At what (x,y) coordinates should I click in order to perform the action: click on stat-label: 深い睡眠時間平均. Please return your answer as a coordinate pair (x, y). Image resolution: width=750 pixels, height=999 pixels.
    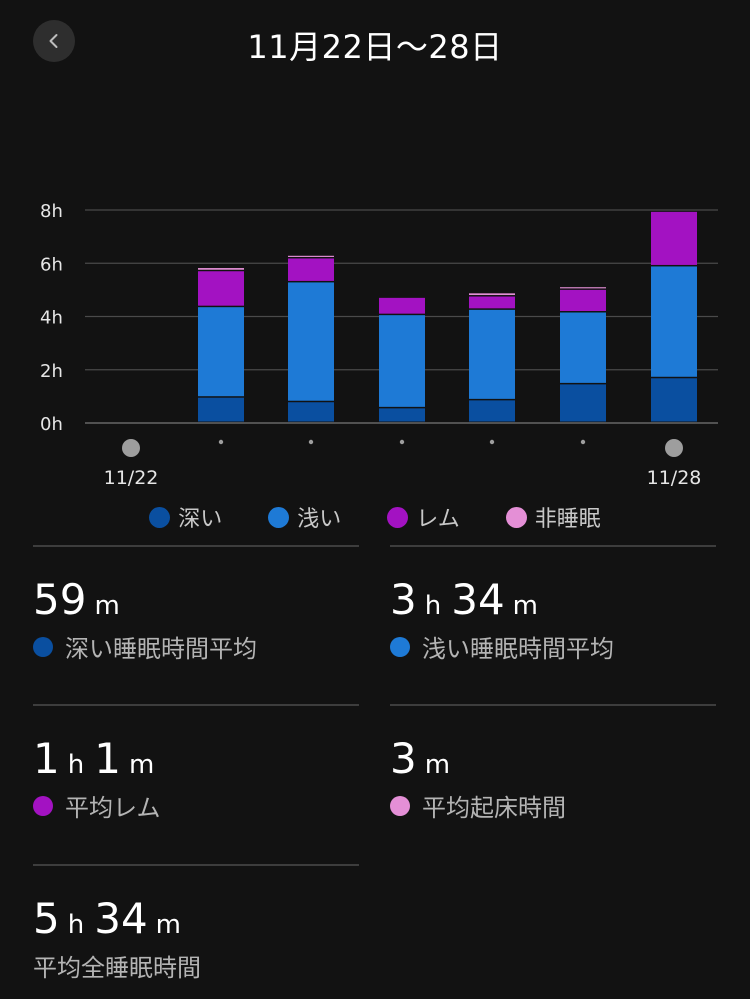
    Looking at the image, I should click on (196, 646).